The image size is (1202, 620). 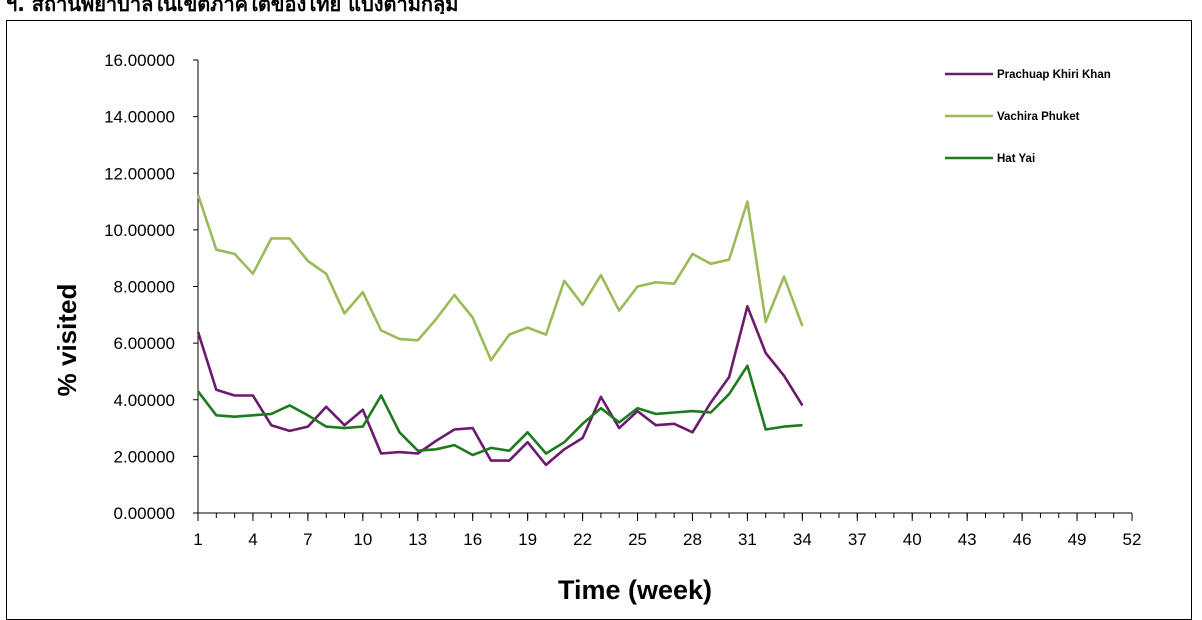 What do you see at coordinates (637, 539) in the screenshot?
I see `x-tick-label: 25` at bounding box center [637, 539].